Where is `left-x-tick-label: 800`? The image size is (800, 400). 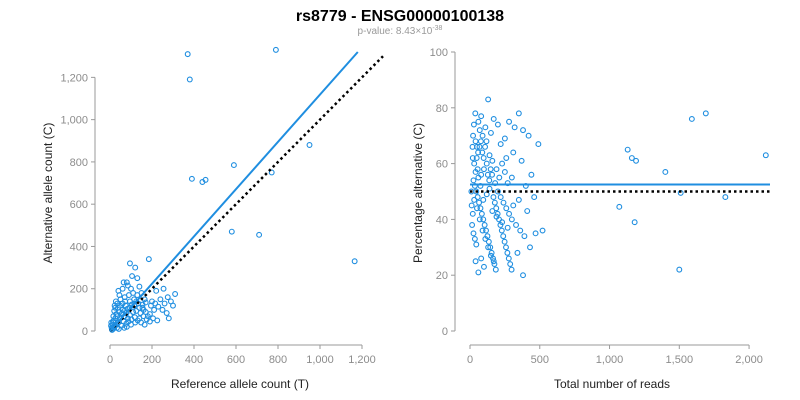
left-x-tick-label: 800 is located at coordinates (278, 360).